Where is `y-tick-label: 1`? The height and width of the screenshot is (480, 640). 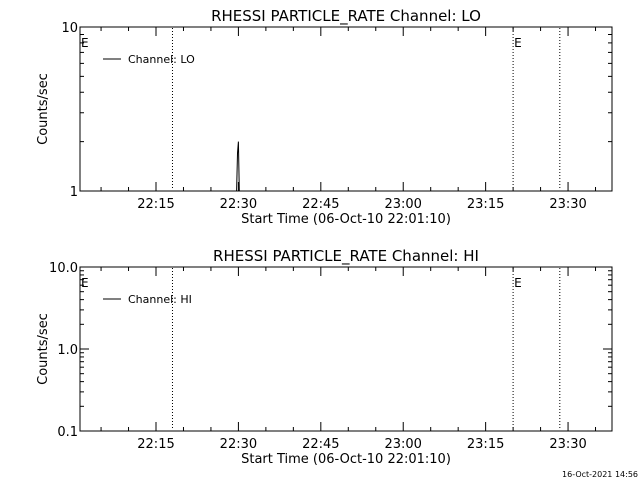 y-tick-label: 1 is located at coordinates (74, 192).